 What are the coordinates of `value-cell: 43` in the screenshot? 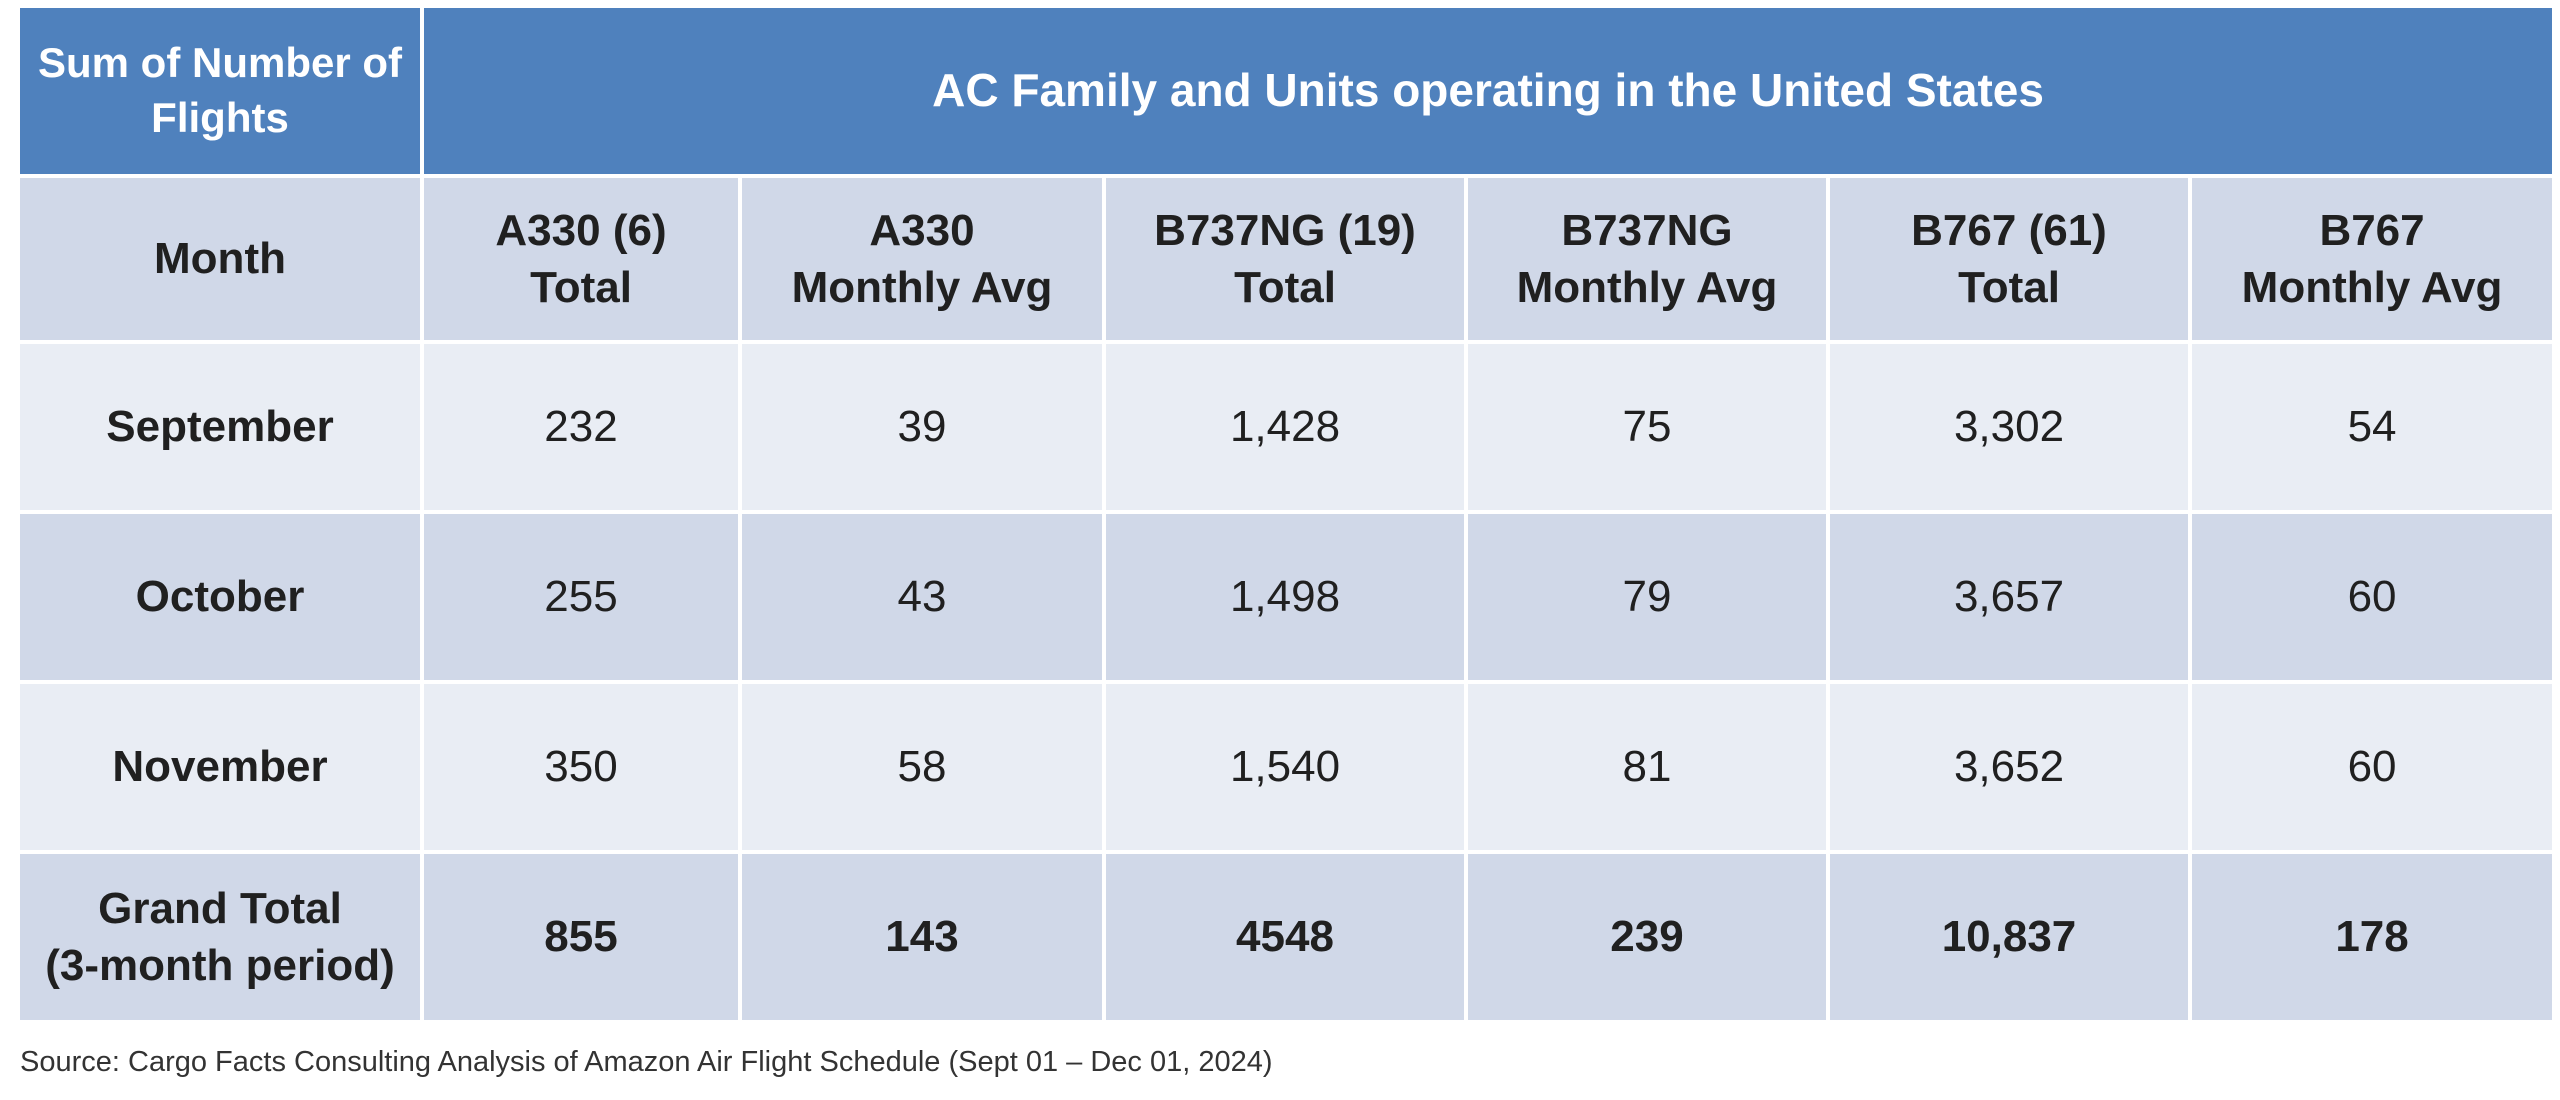 It's located at (922, 597).